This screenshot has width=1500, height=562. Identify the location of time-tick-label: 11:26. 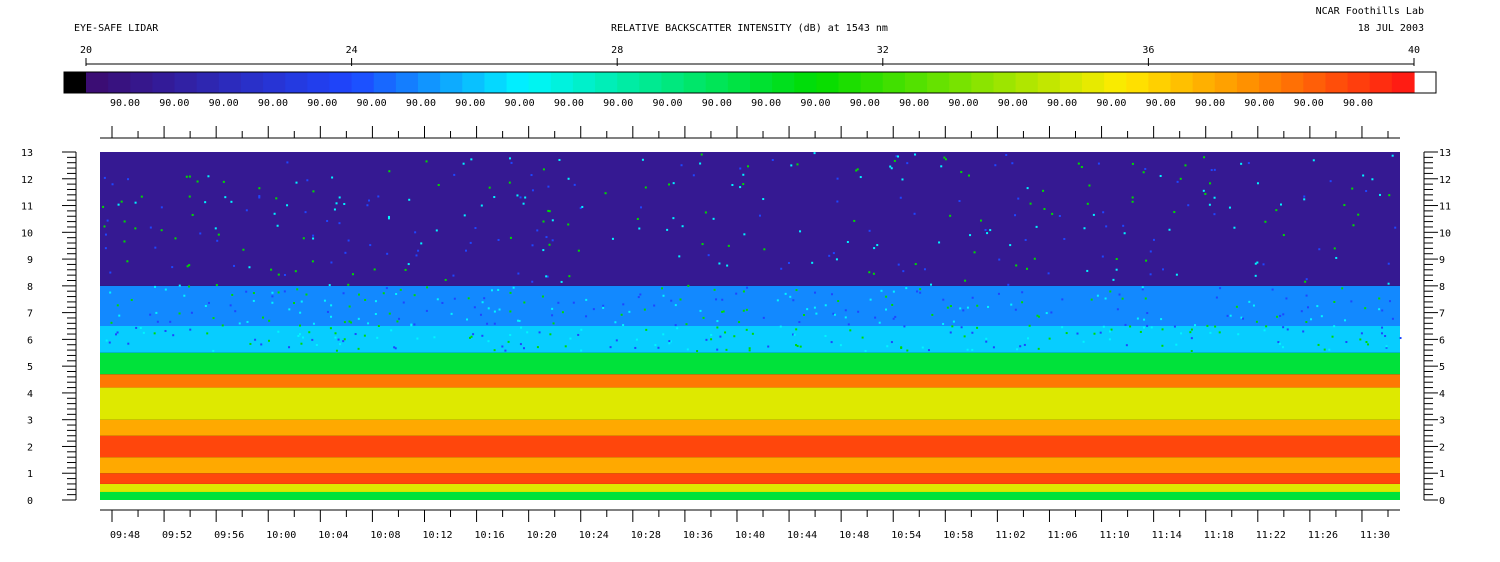
(1323, 535).